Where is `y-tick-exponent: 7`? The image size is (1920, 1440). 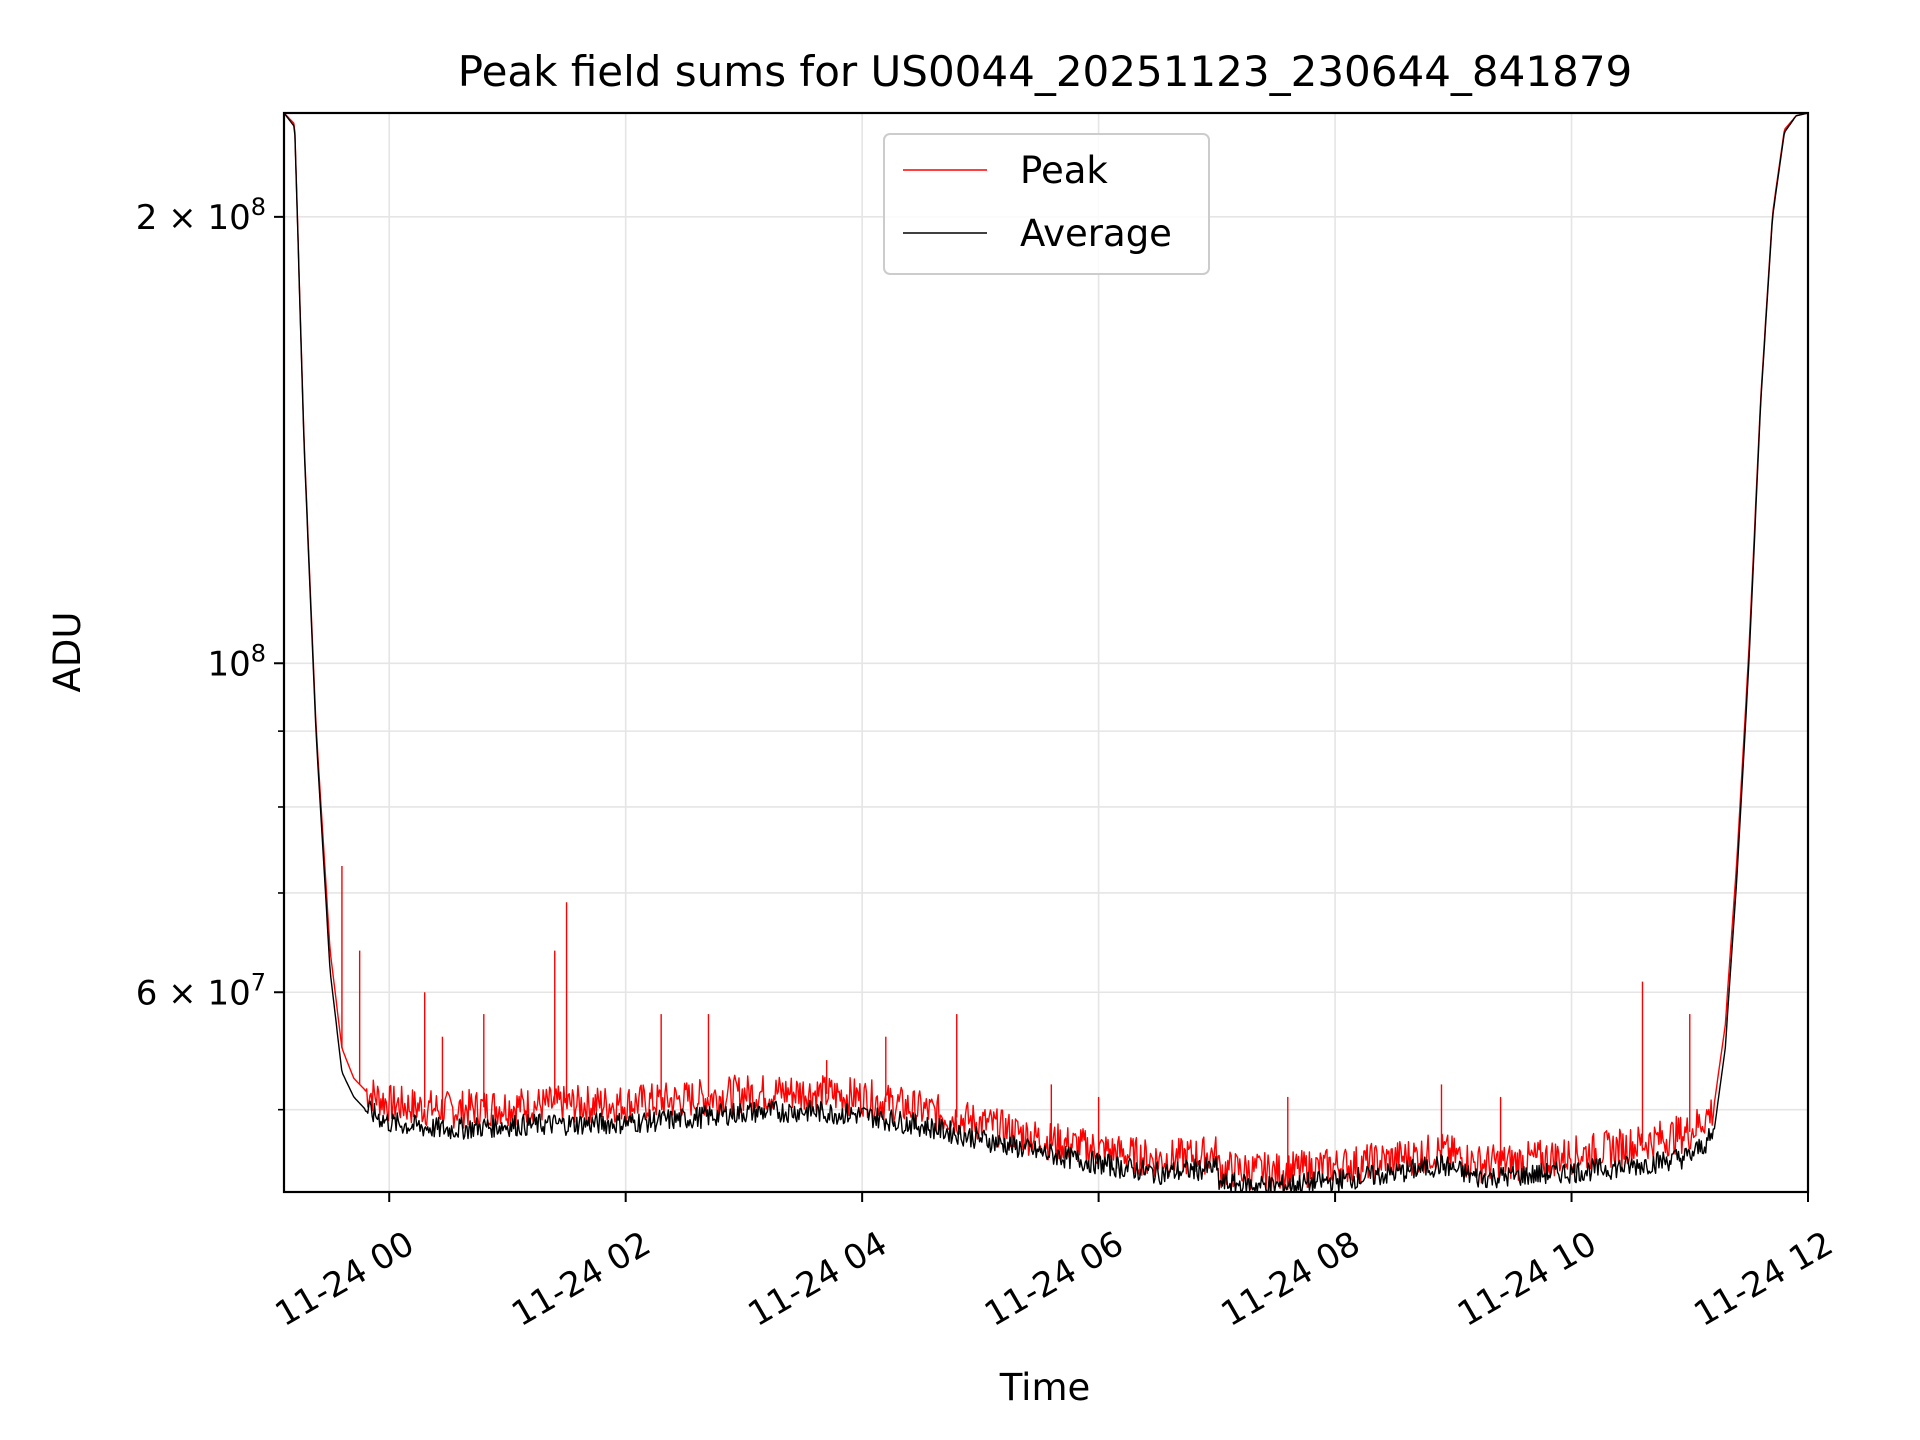 y-tick-exponent: 7 is located at coordinates (258, 982).